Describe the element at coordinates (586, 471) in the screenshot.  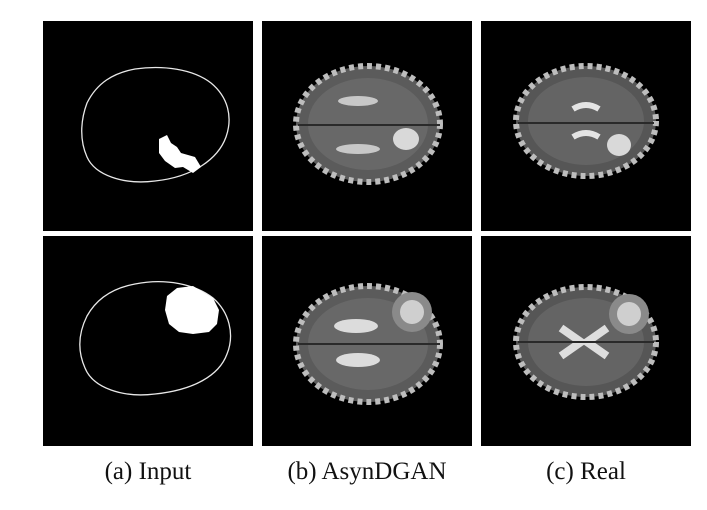
I see `caption-real: (c) Real` at that location.